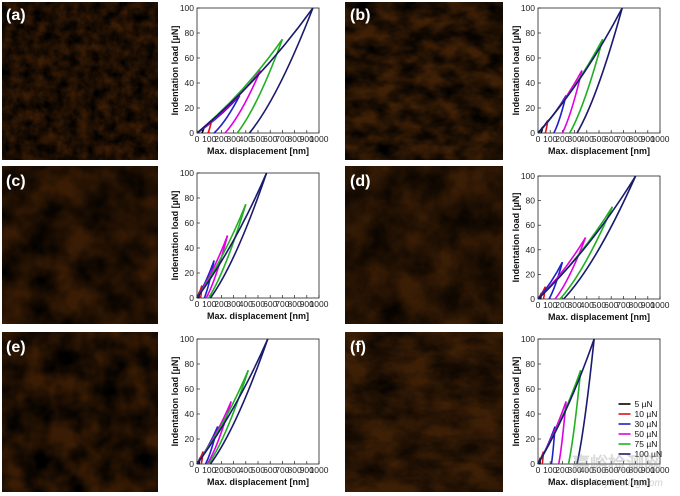 This screenshot has width=680, height=496. Describe the element at coordinates (202, 458) in the screenshot. I see `unloading-curve-10un` at that location.